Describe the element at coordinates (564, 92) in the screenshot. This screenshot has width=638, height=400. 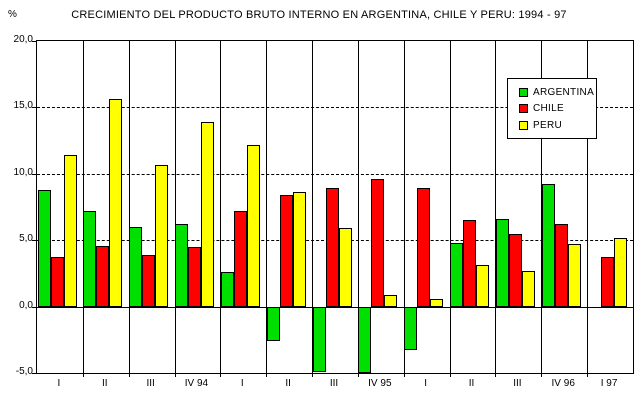
I see `legend-label: ARGENTINA` at that location.